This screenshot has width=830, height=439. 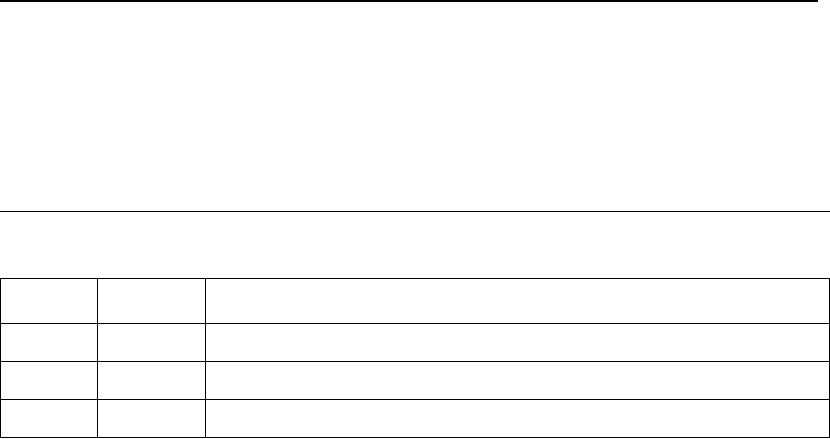 I want to click on top-rule, so click(x=409, y=1).